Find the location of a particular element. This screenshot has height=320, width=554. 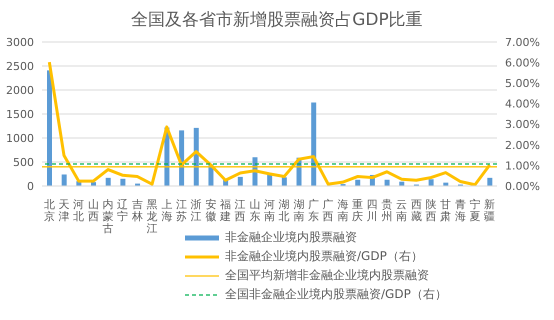

y-tick-label: 2500 is located at coordinates (20, 66).